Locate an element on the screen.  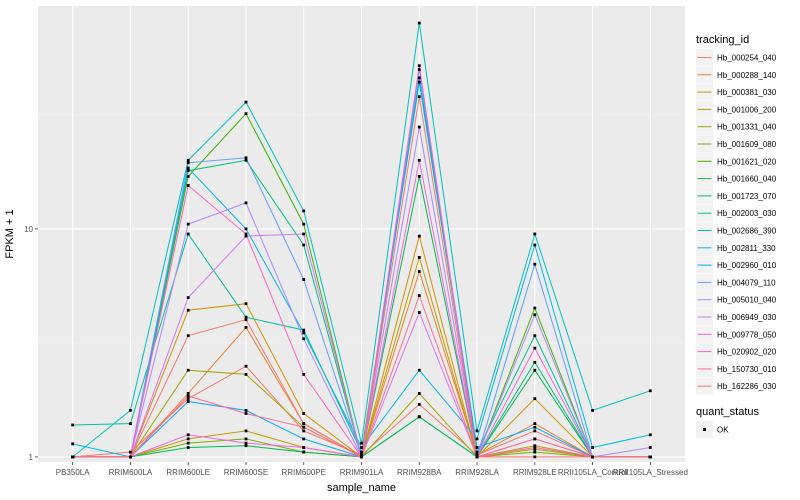
data-point-Hb_001609_080-RRIM600SE is located at coordinates (246, 439).